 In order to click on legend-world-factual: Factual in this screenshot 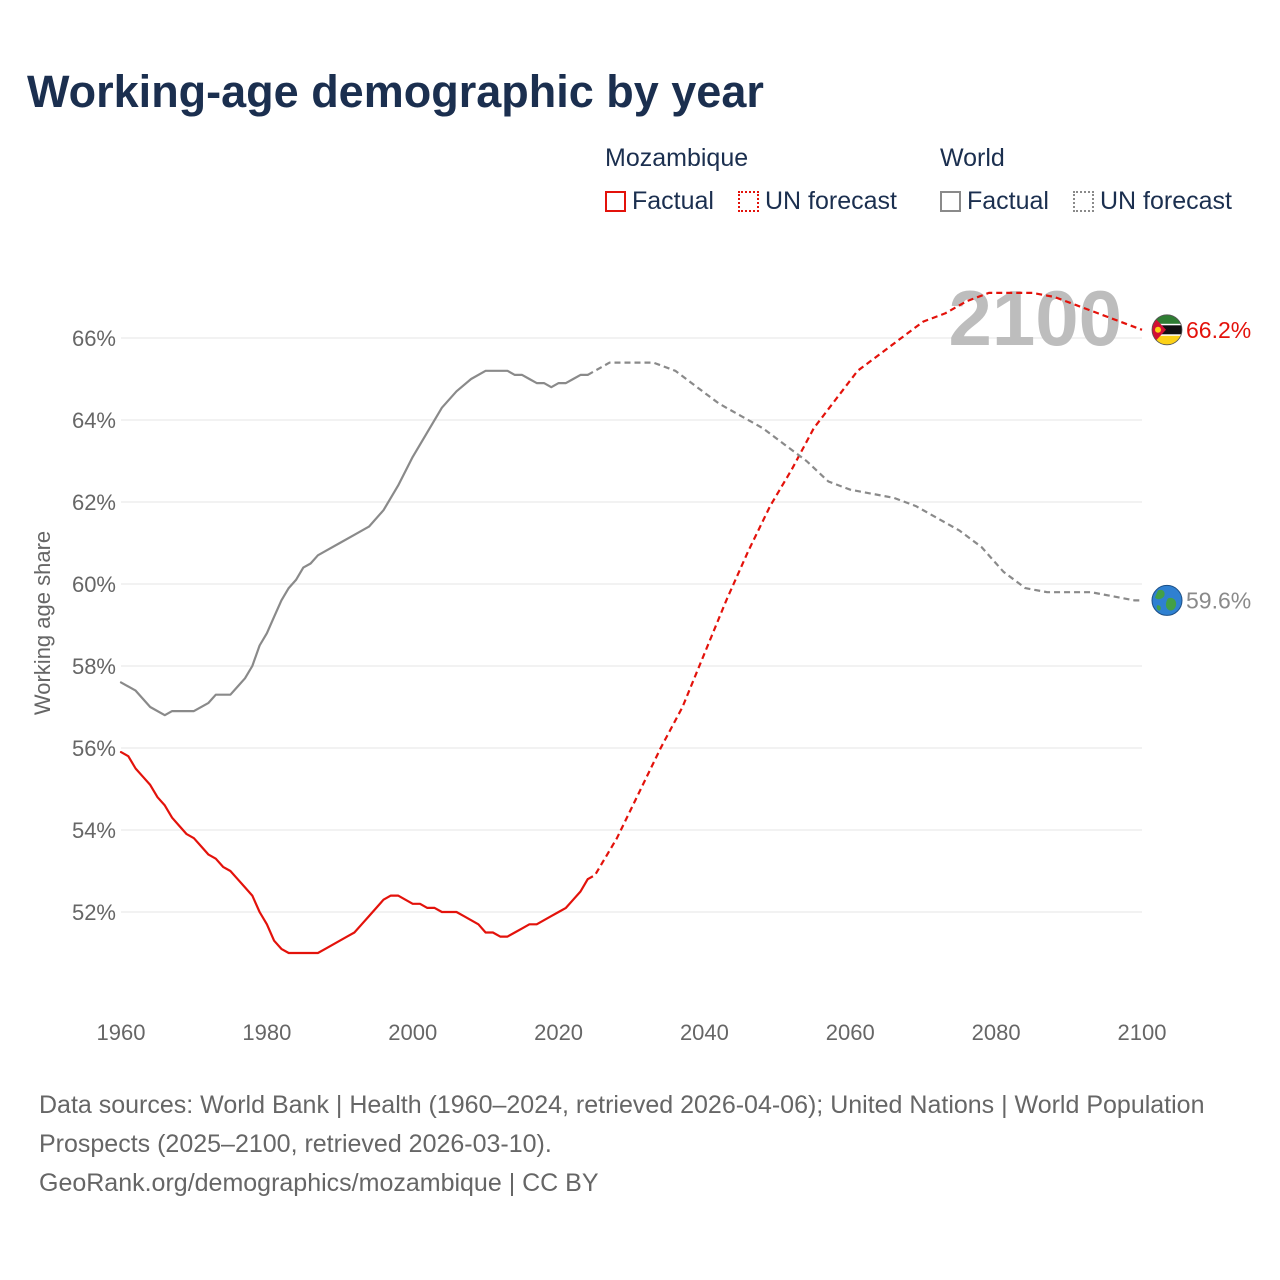, I will do `click(994, 201)`.